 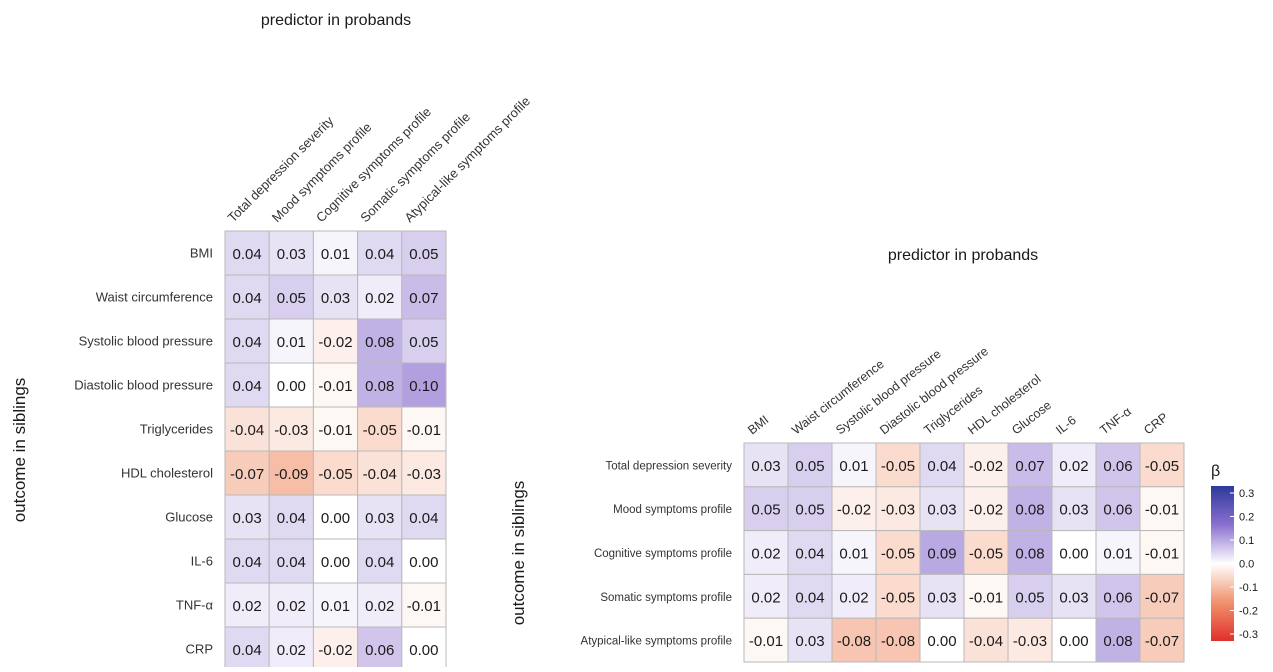 What do you see at coordinates (19, 450) in the screenshot?
I see `left-ylabel: outcome in siblings` at bounding box center [19, 450].